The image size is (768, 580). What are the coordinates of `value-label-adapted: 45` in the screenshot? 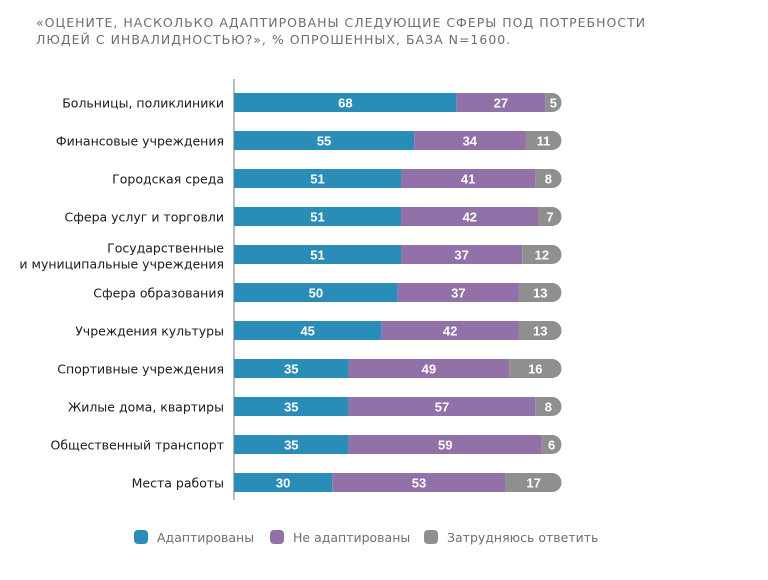 It's located at (307, 331).